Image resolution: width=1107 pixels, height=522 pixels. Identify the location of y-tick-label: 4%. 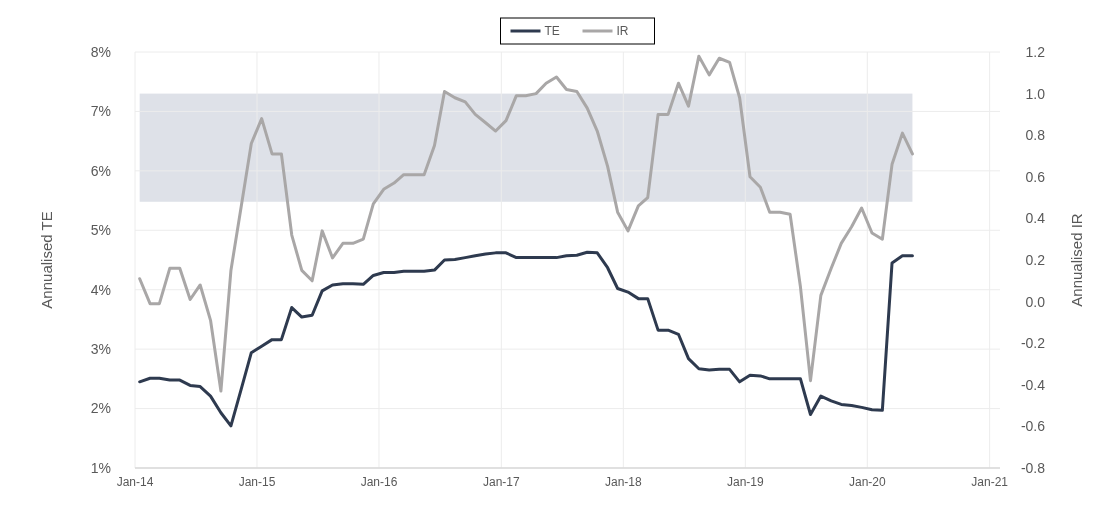
(100, 289).